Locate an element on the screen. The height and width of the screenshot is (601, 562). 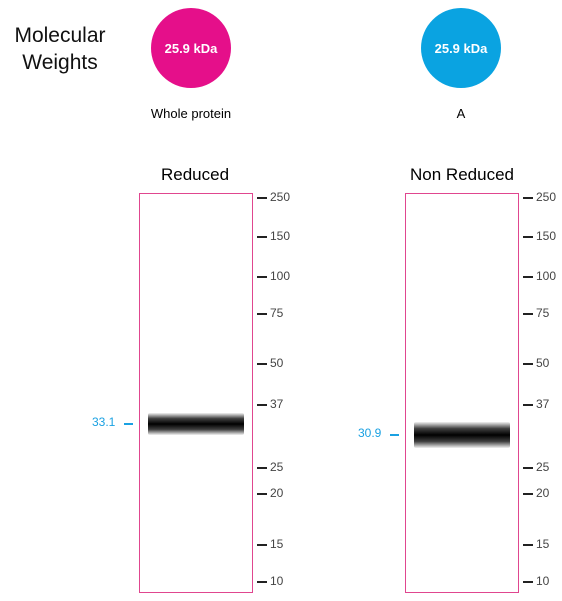
title-line-2: Weights is located at coordinates (60, 62).